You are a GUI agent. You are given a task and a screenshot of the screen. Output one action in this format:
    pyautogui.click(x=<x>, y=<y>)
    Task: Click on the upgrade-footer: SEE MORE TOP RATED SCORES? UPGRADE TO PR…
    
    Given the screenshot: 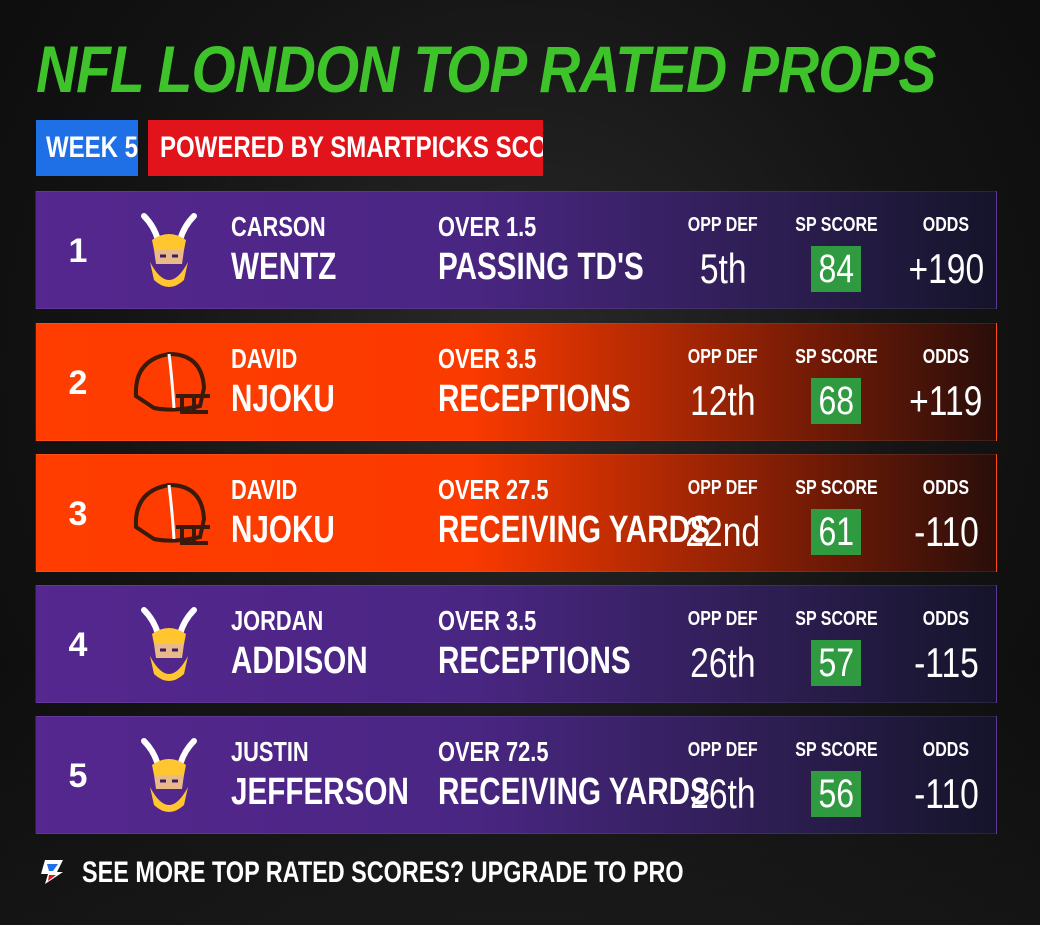 What is the action you would take?
    pyautogui.click(x=386, y=873)
    